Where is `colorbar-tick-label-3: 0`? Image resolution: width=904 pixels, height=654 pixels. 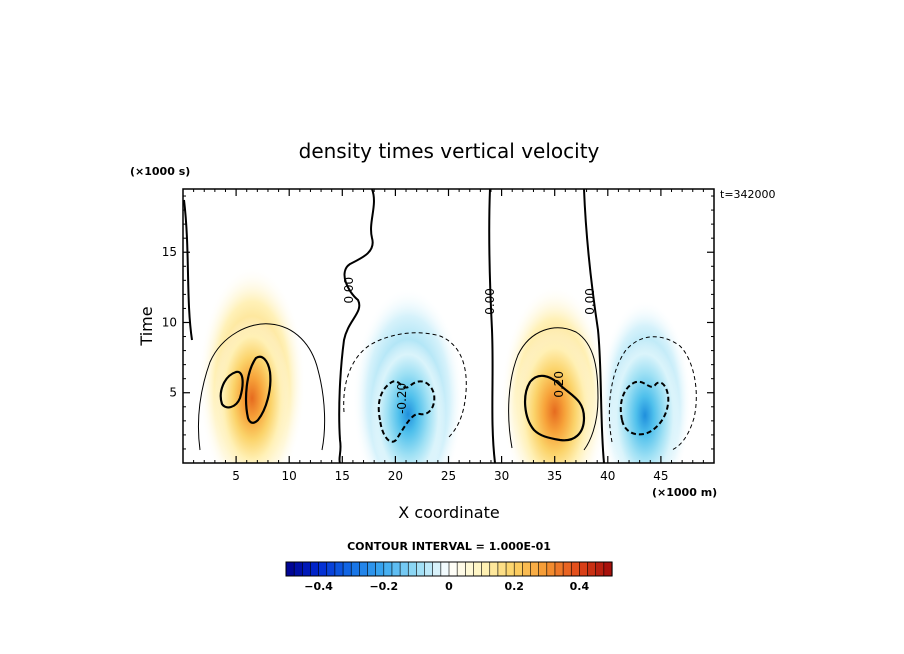
colorbar-tick-label-3: 0 is located at coordinates (449, 586).